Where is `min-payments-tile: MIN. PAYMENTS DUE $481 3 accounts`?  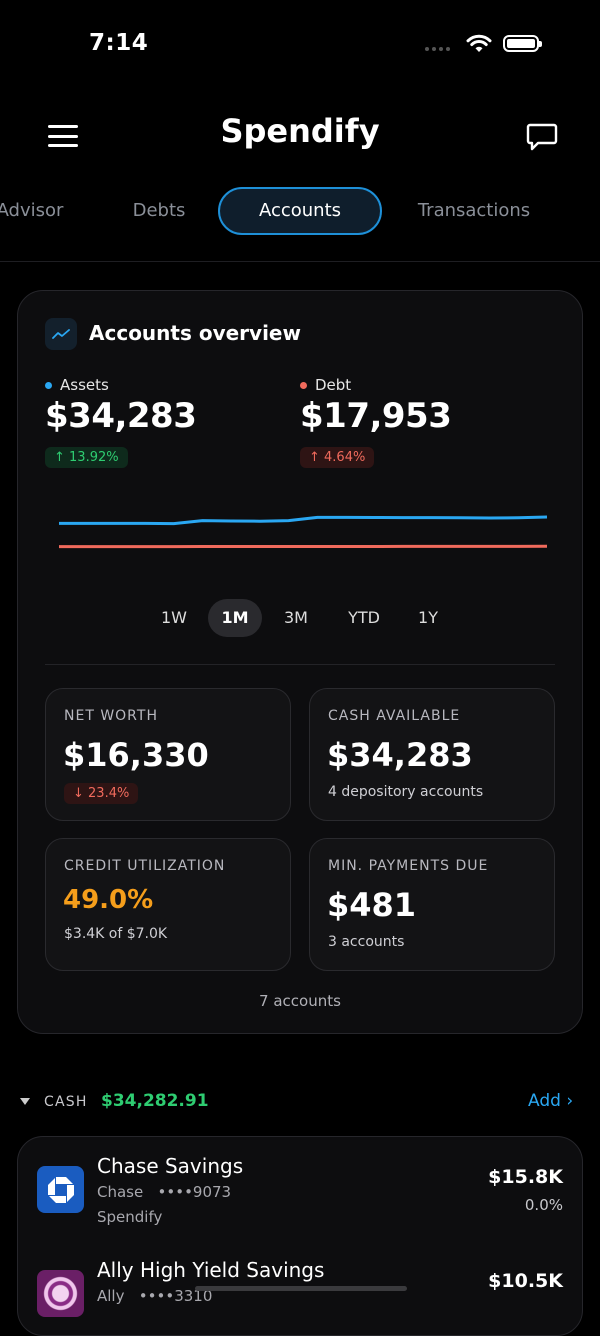
min-payments-tile: MIN. PAYMENTS DUE $481 3 accounts is located at coordinates (432, 904).